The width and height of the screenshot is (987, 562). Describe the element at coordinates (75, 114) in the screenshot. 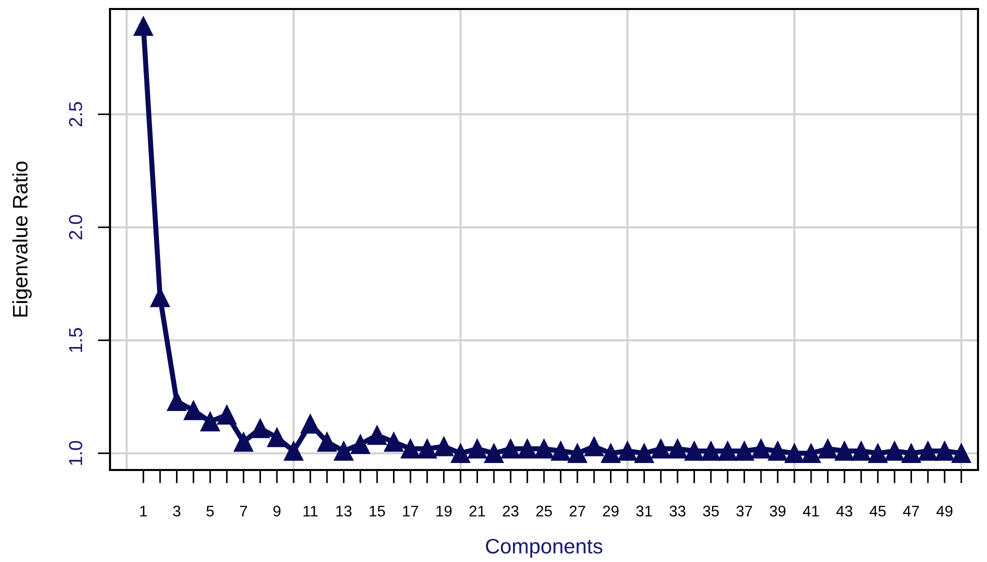

I see `y-tick-label: 2.5` at that location.